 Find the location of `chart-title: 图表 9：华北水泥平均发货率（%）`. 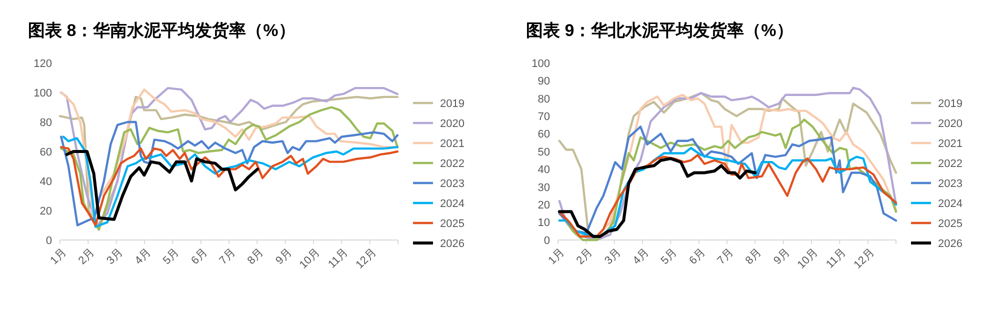

chart-title: 图表 9：华北水泥平均发货率（%） is located at coordinates (660, 30).